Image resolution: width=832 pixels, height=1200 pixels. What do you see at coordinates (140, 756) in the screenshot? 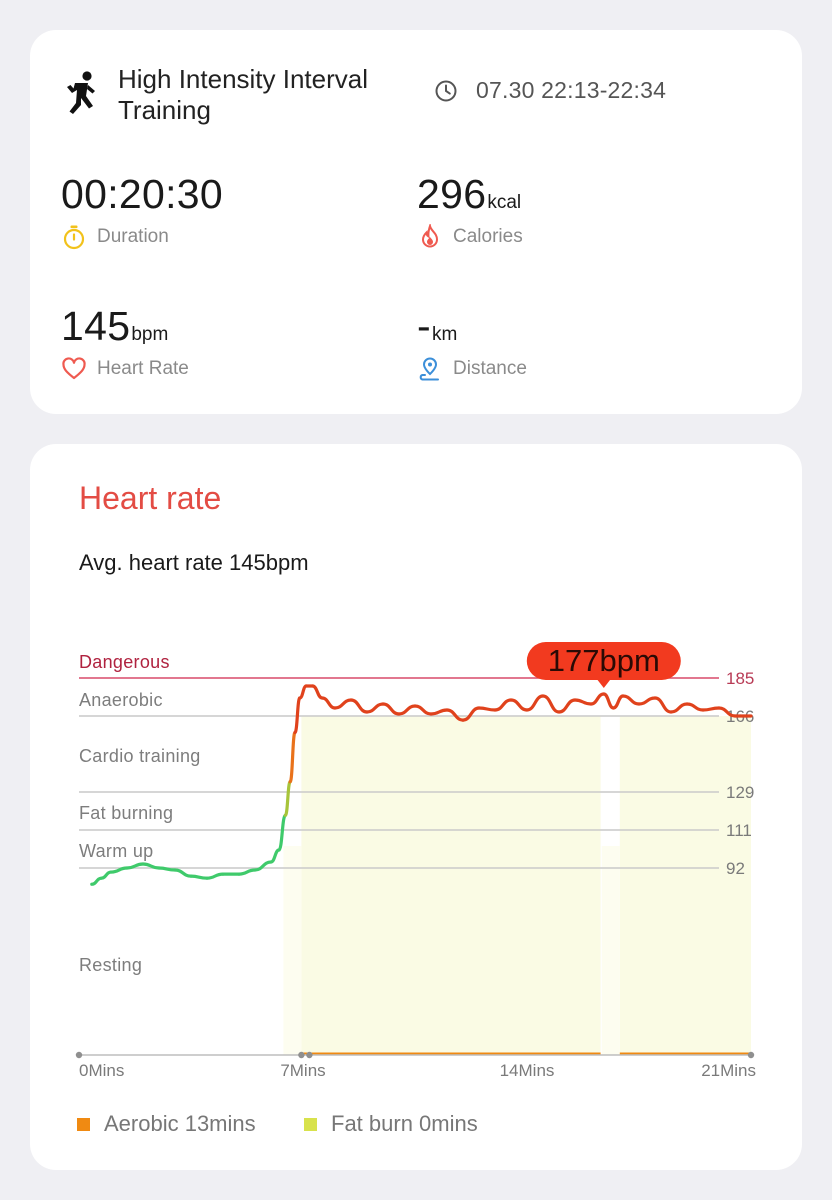
I see `zone-label: Cardio training` at bounding box center [140, 756].